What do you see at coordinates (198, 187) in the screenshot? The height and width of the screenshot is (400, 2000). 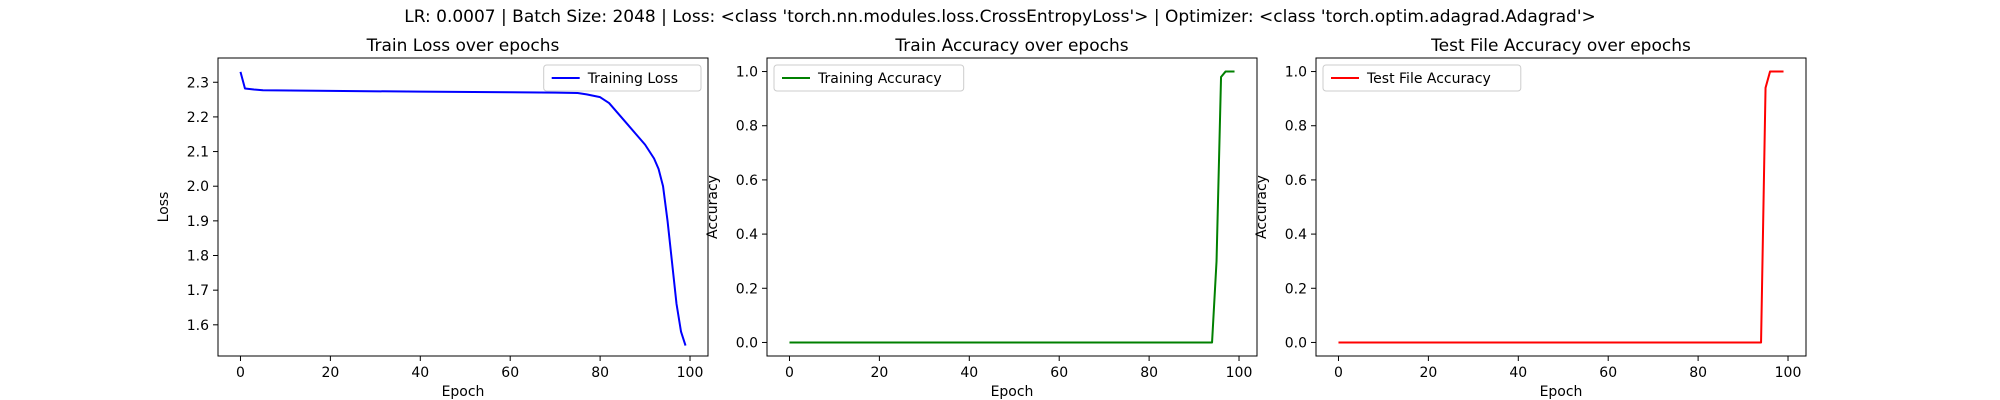 I see `y-tick-label: 2.0` at bounding box center [198, 187].